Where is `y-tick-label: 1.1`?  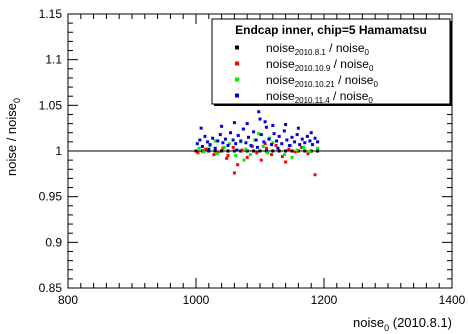
y-tick-label: 1.1 is located at coordinates (53, 60).